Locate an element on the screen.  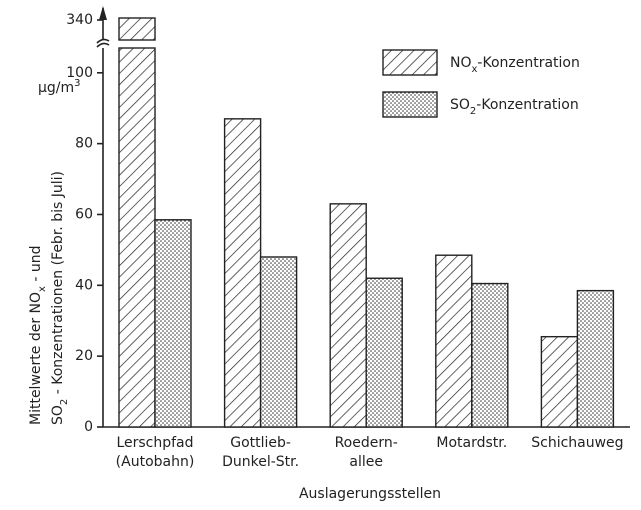
y-tick-label: 0 is located at coordinates (88, 427).